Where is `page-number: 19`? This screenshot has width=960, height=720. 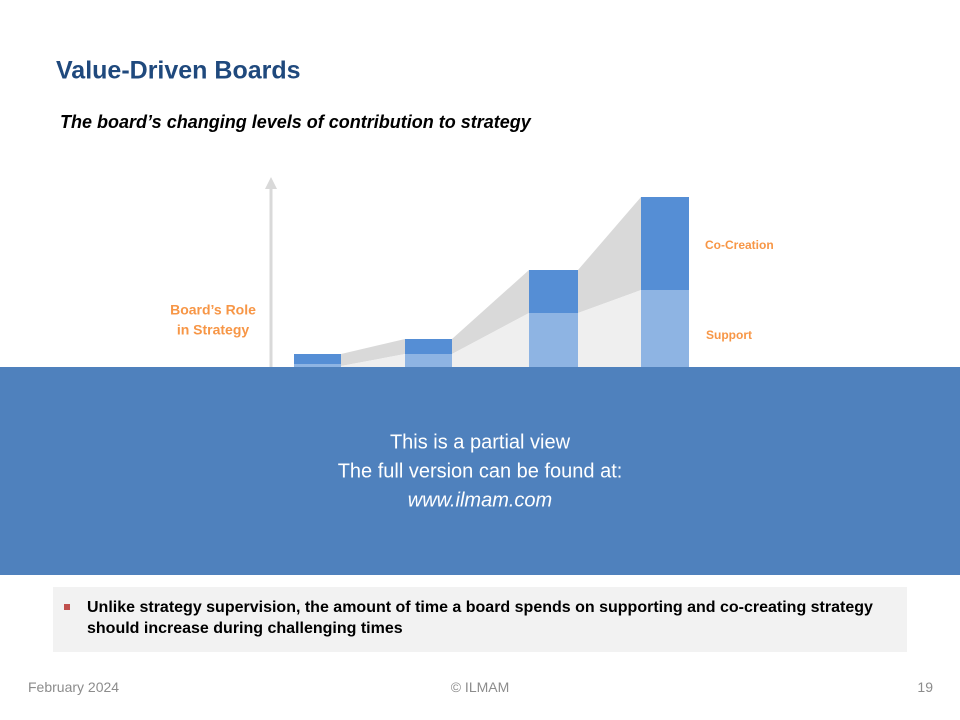 page-number: 19 is located at coordinates (925, 687).